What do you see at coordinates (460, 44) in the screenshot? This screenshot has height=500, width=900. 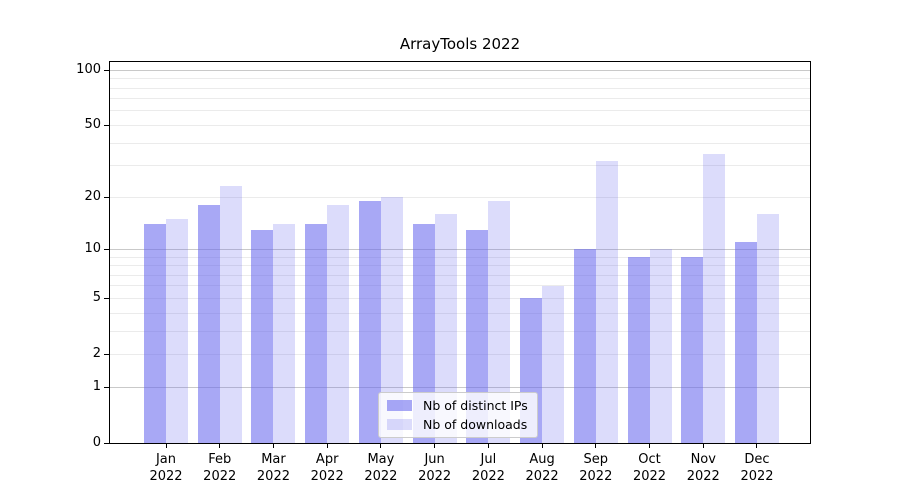 I see `chart-title: ArrayTools 2022` at bounding box center [460, 44].